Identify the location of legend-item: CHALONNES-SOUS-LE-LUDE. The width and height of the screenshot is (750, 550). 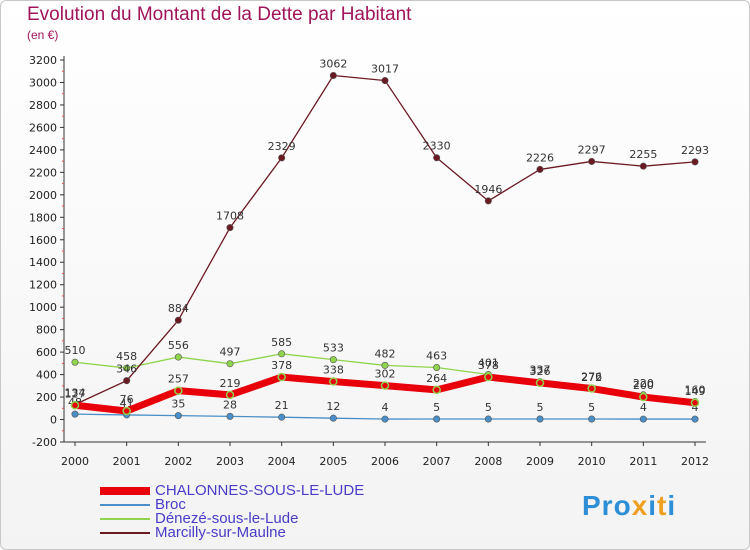
(232, 490).